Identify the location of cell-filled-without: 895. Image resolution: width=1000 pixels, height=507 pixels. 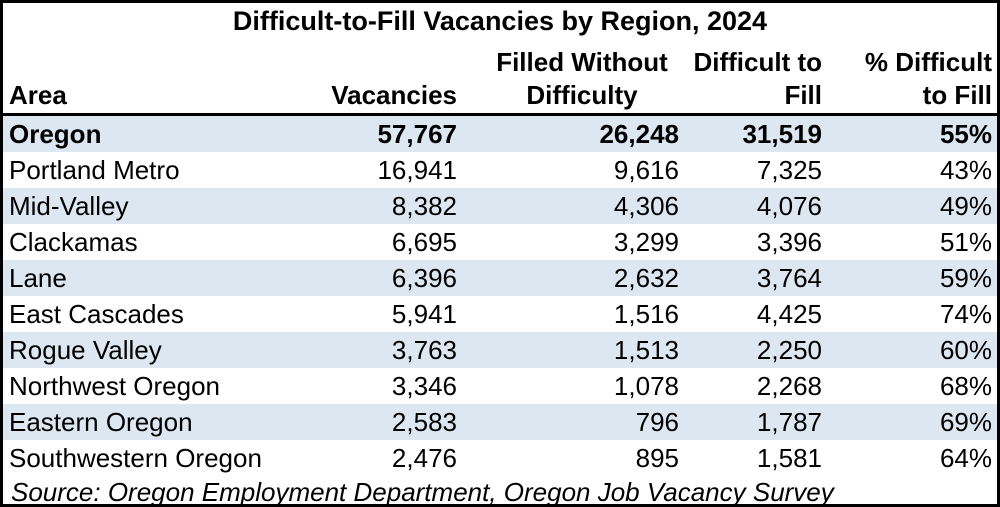
(657, 458).